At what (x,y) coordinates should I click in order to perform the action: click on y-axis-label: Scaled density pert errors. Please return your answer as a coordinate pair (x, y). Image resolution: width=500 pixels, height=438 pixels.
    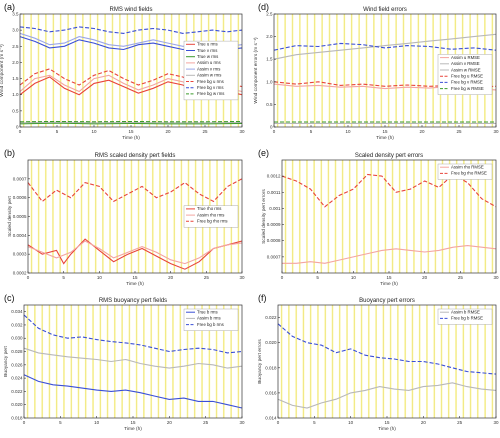
    Looking at the image, I should click on (264, 216).